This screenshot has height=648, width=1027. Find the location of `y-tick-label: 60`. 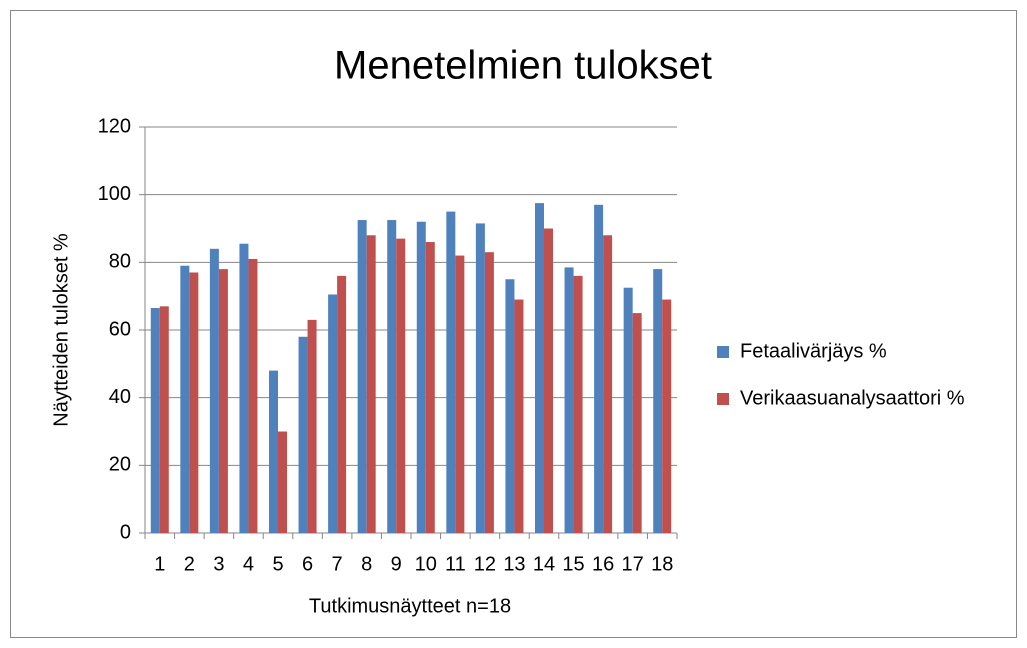

y-tick-label: 60 is located at coordinates (120, 329).